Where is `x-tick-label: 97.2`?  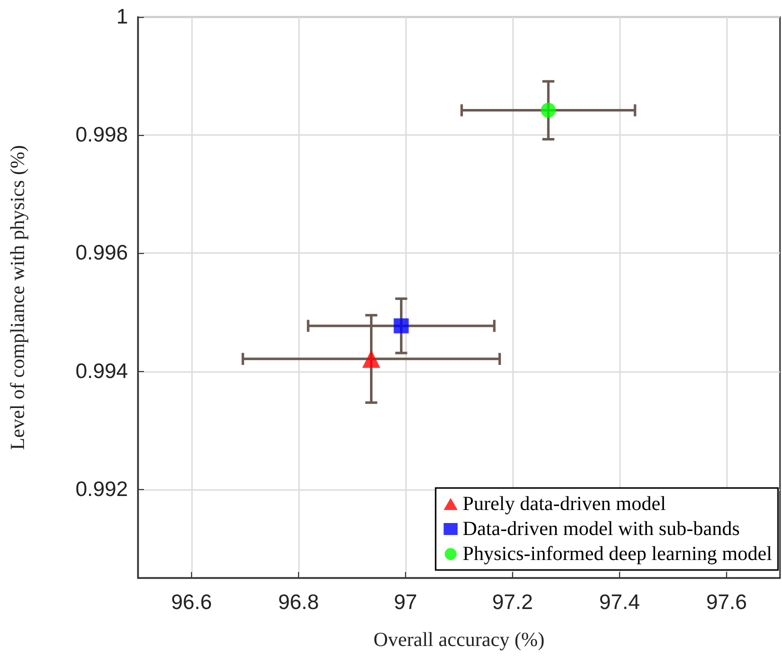 x-tick-label: 97.2 is located at coordinates (512, 602).